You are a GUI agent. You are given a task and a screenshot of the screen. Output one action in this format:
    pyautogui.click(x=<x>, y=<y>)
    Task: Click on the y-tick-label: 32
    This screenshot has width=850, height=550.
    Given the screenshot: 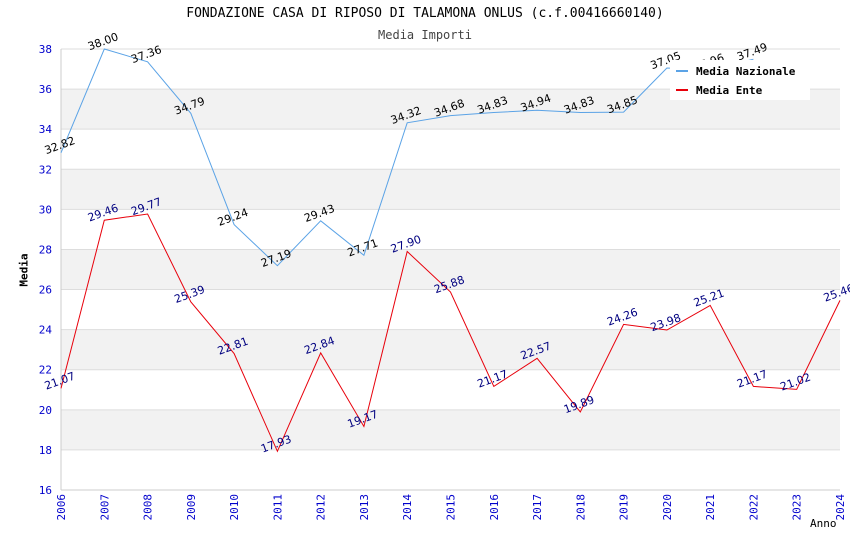 What is the action you would take?
    pyautogui.click(x=45, y=169)
    